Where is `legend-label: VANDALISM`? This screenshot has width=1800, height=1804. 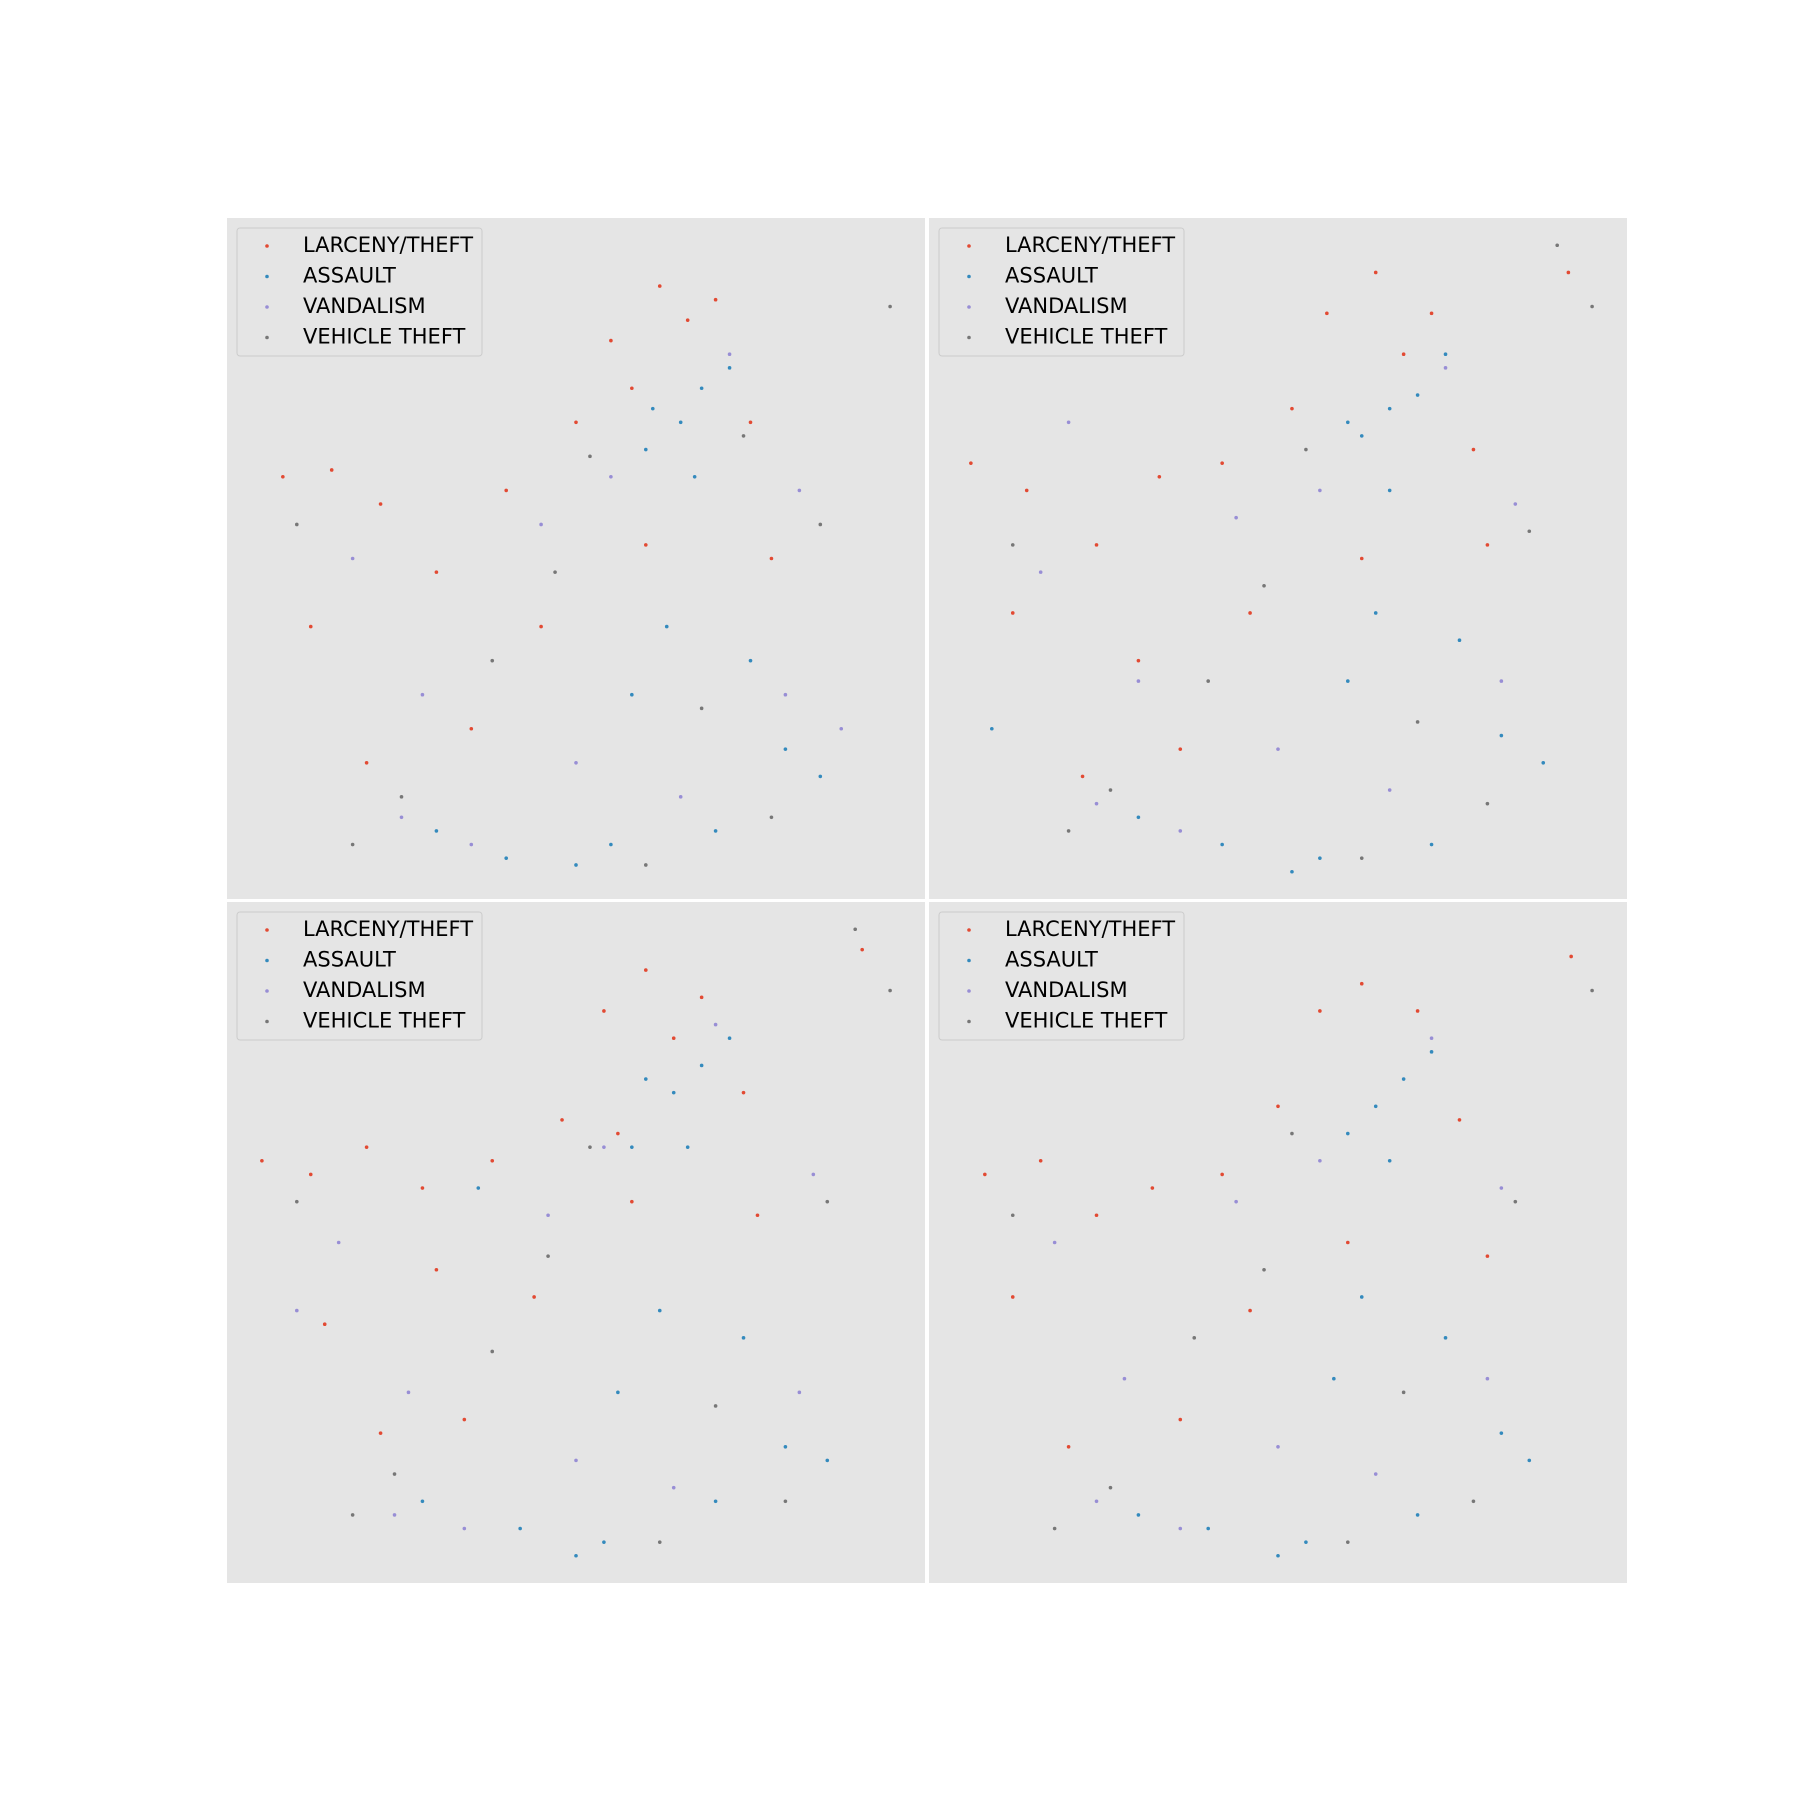 legend-label: VANDALISM is located at coordinates (364, 306).